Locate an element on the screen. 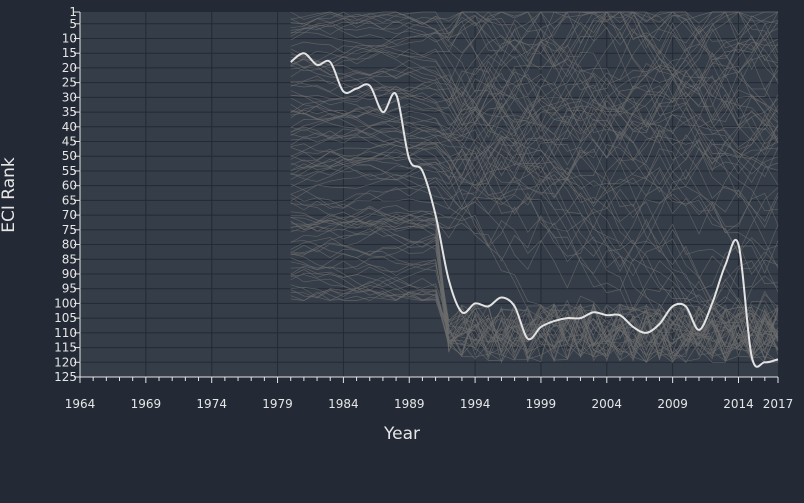  x-tick-label: 2014 is located at coordinates (738, 404).